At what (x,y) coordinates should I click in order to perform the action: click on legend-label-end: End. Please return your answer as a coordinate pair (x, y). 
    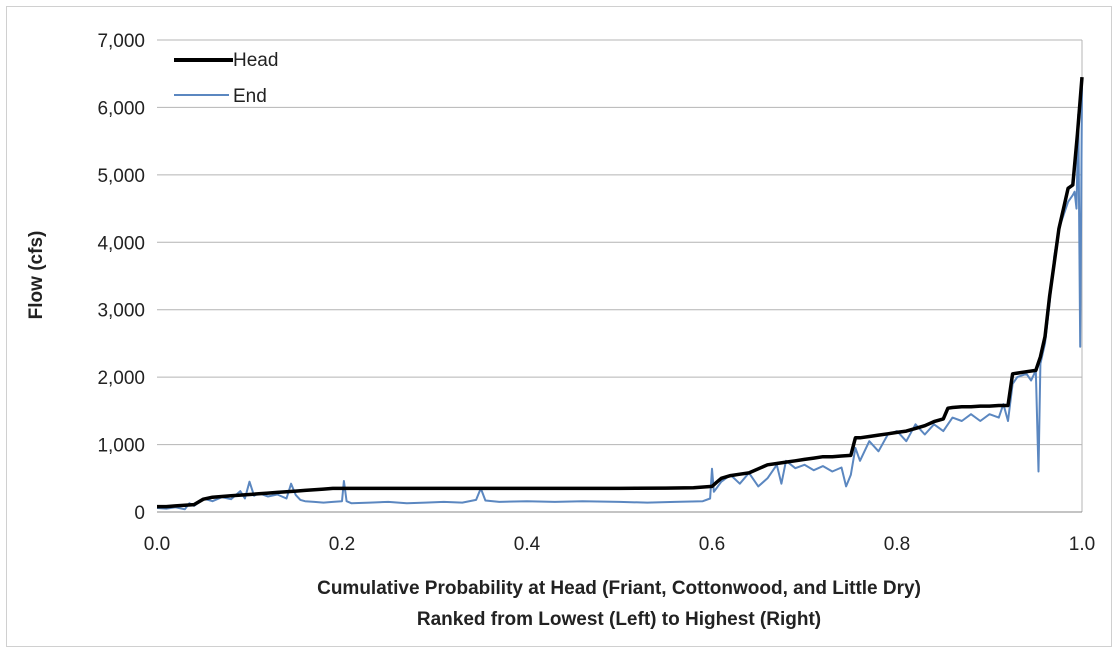
    Looking at the image, I should click on (250, 96).